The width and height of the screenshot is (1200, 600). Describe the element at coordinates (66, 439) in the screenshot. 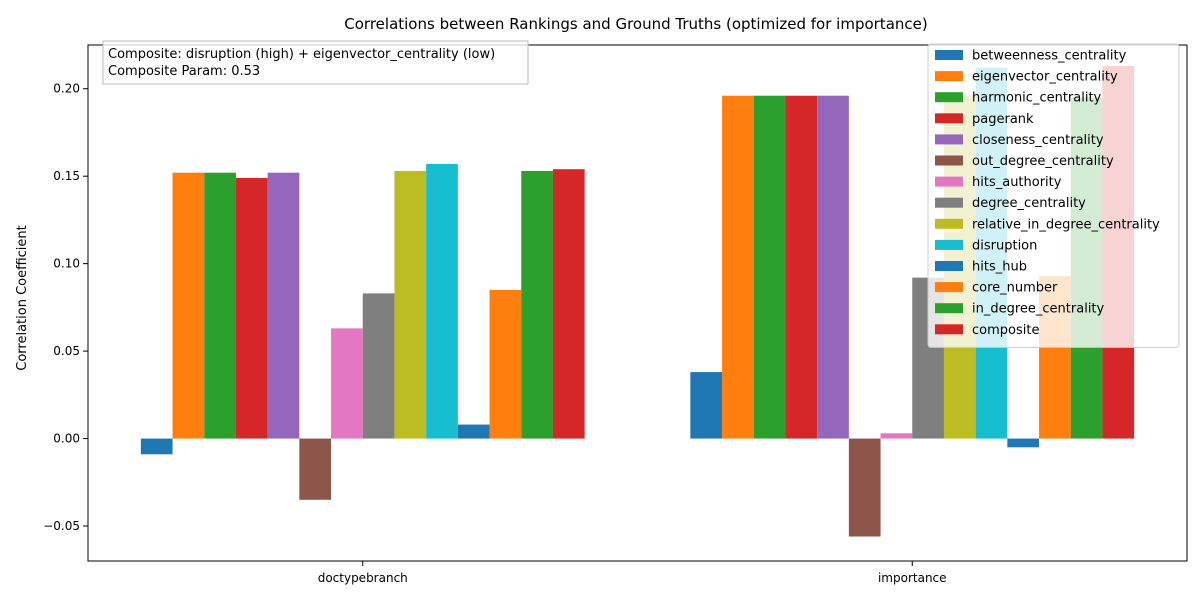

I see `y-tick-label: 0.00` at that location.